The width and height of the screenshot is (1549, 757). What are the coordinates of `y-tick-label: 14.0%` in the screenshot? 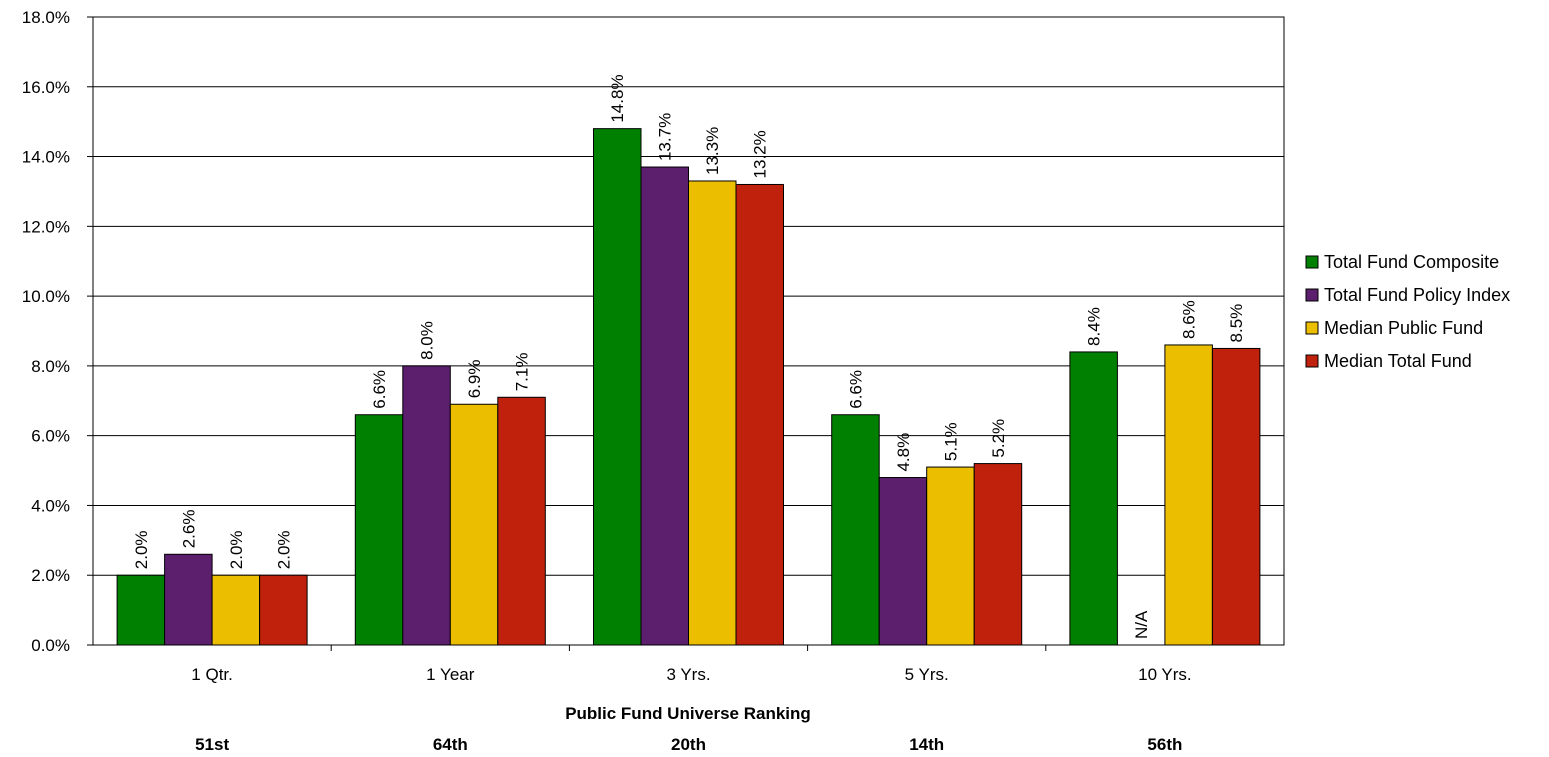 It's located at (46, 157).